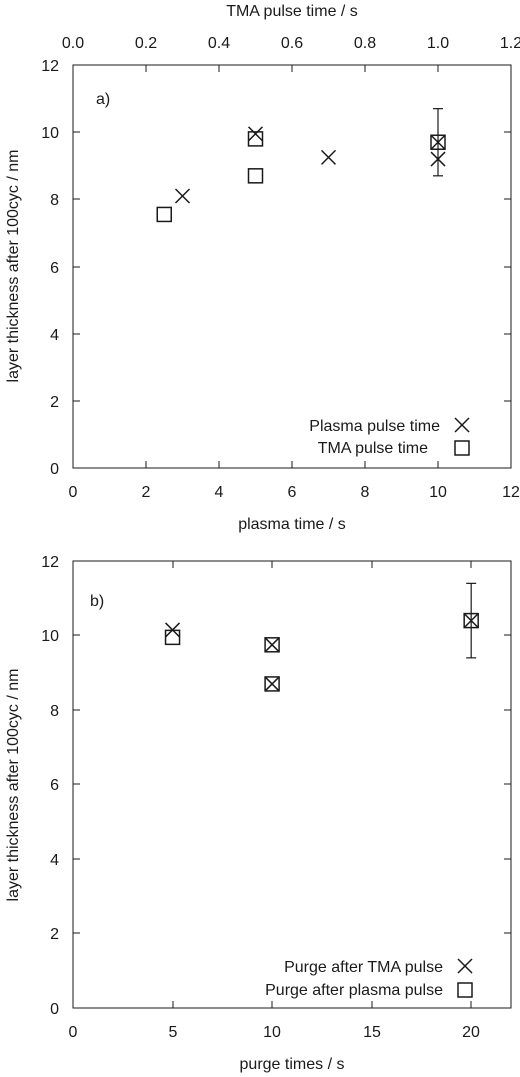 The image size is (520, 1077). What do you see at coordinates (511, 492) in the screenshot?
I see `x-tick-label: 12` at bounding box center [511, 492].